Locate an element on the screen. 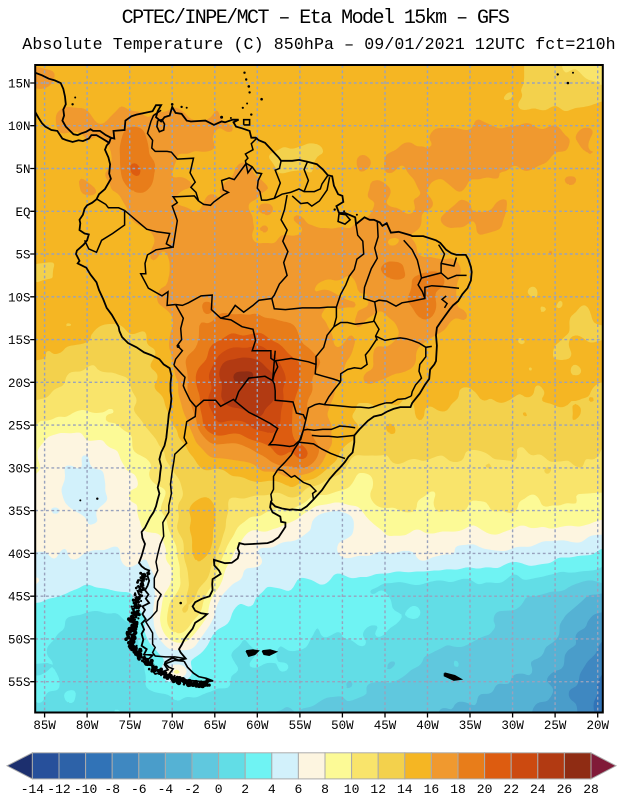 The image size is (618, 800). svg-text: -8 is located at coordinates (112, 789).